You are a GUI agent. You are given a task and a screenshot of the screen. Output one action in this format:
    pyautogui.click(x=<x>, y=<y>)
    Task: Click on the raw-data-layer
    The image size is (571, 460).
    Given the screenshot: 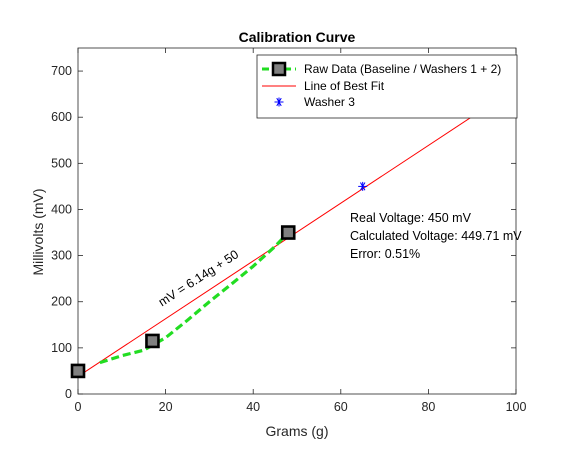 What is the action you would take?
    pyautogui.click(x=183, y=302)
    